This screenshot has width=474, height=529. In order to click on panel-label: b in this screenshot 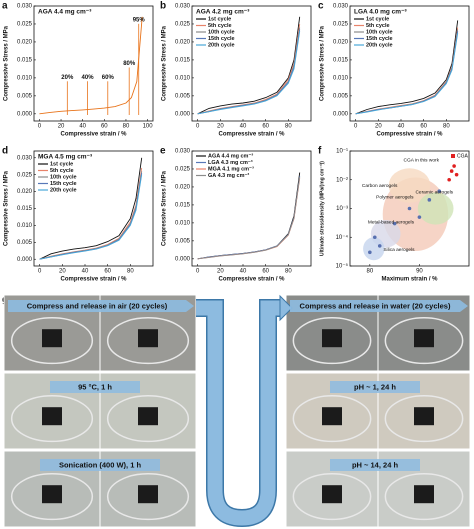, I will do `click(163, 6)`.